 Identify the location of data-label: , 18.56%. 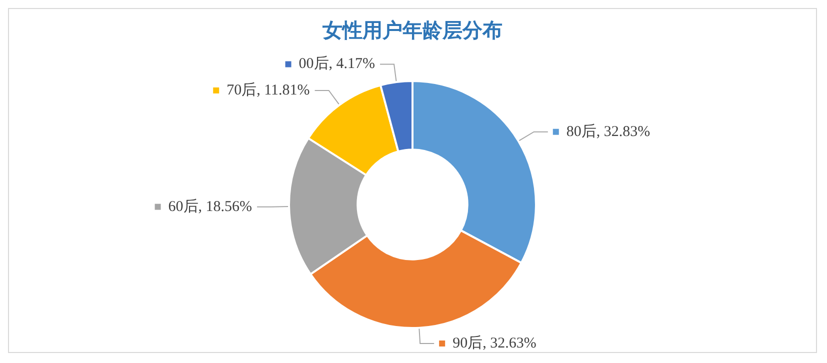
(225, 206).